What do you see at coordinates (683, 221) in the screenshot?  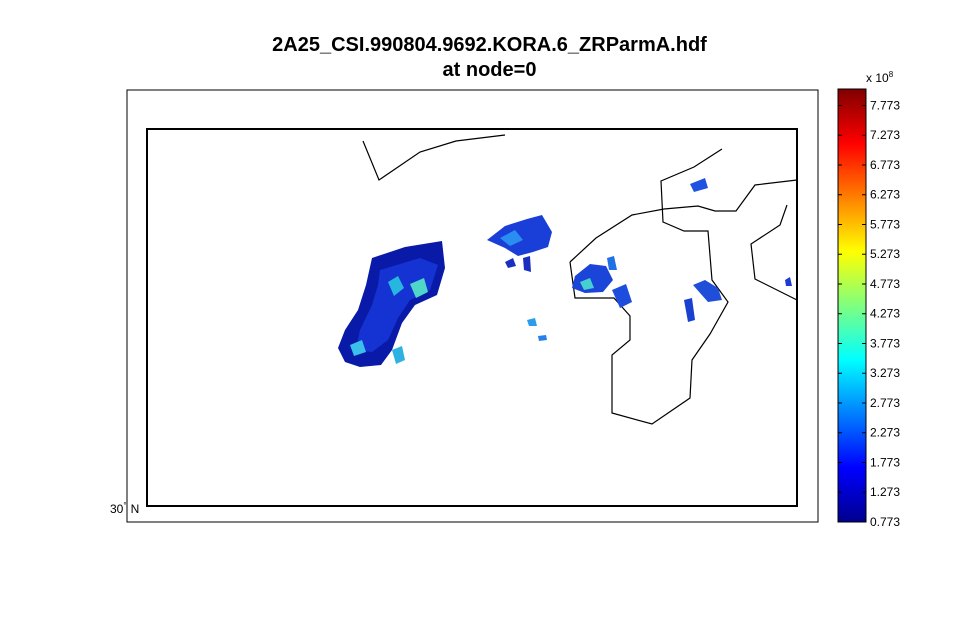 I see `coastline-east` at bounding box center [683, 221].